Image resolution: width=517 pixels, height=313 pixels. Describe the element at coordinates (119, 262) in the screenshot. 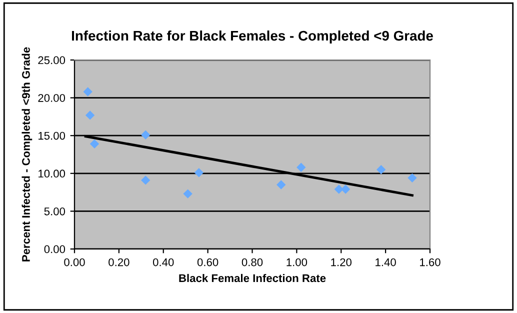

I see `x-tick-label: 0.20` at that location.